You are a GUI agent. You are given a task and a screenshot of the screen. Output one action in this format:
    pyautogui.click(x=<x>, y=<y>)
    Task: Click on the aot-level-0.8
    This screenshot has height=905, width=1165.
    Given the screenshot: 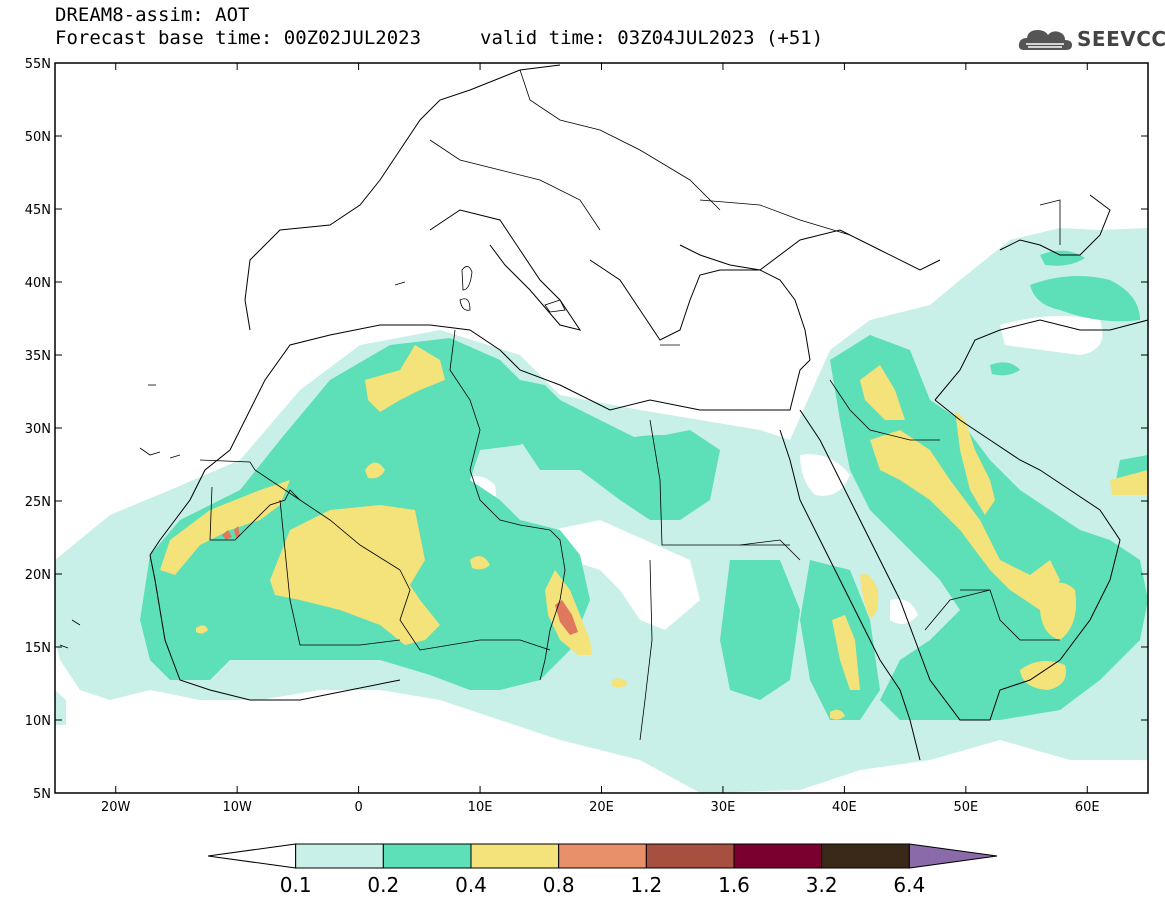 What is the action you would take?
    pyautogui.click(x=400, y=580)
    